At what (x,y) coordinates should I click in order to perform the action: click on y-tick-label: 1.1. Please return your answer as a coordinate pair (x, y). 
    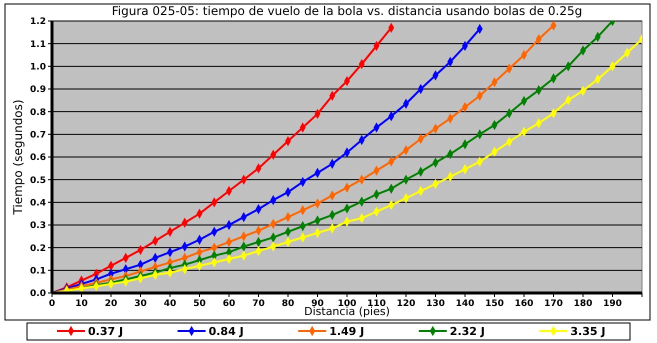
    Looking at the image, I should click on (38, 45).